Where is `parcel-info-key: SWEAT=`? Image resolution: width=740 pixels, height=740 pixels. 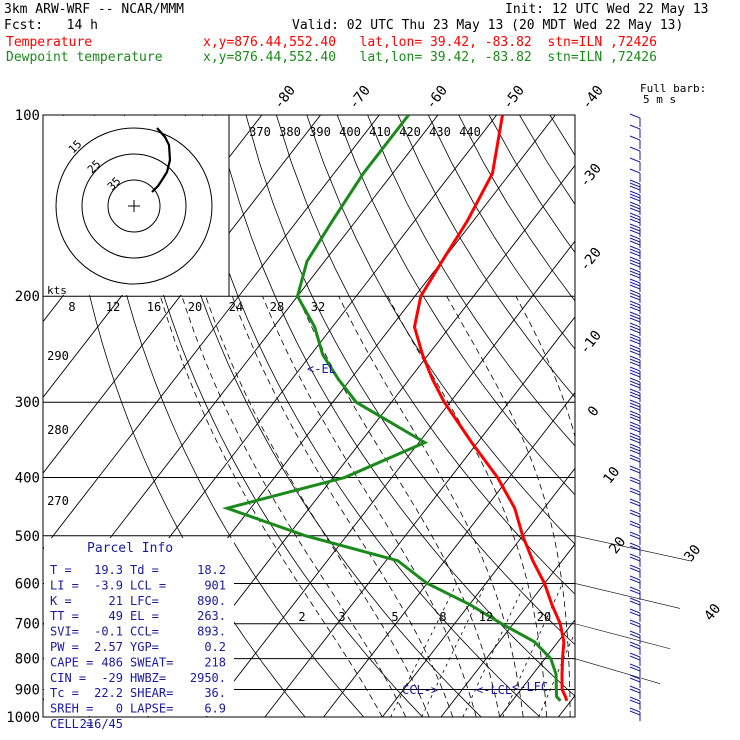 parcel-info-key: SWEAT= is located at coordinates (151, 662).